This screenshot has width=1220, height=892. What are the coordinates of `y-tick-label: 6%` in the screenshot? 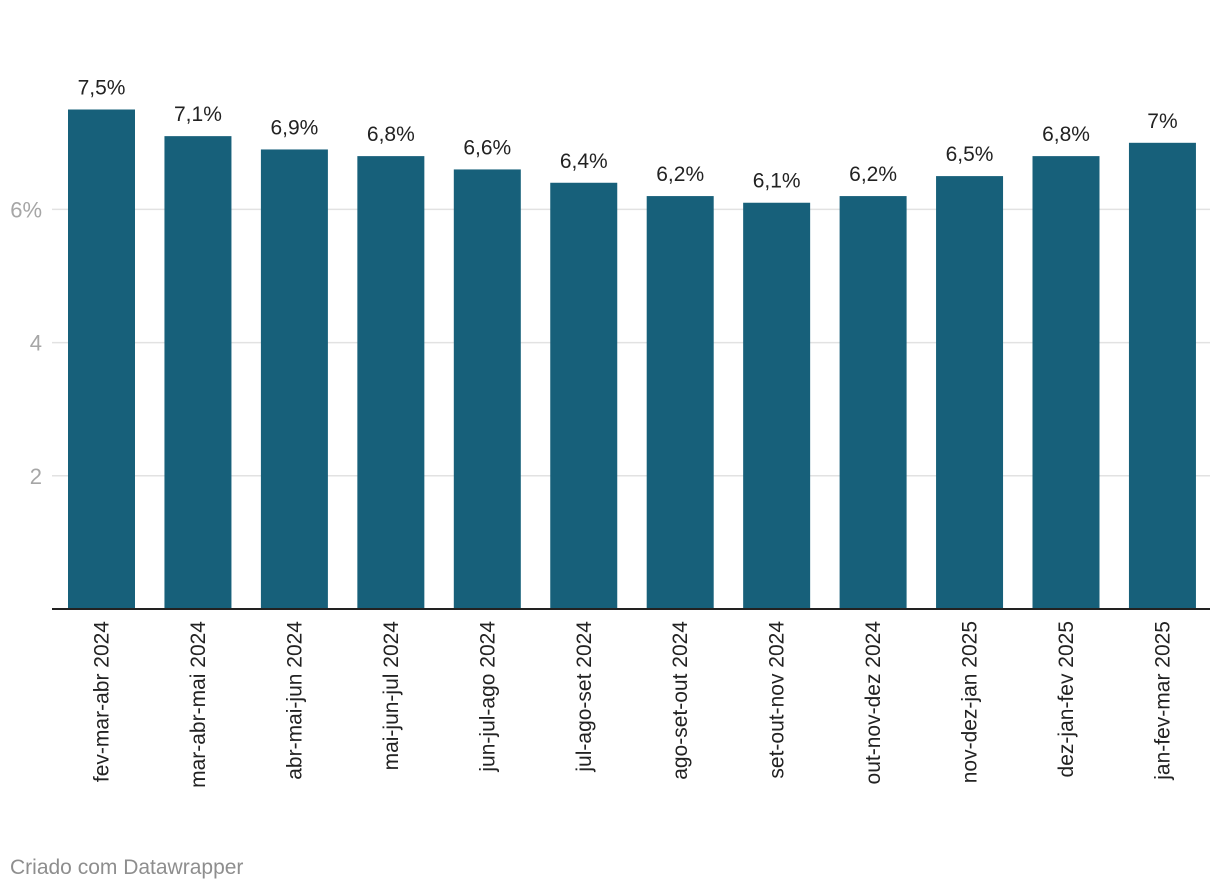 It's located at (26, 209).